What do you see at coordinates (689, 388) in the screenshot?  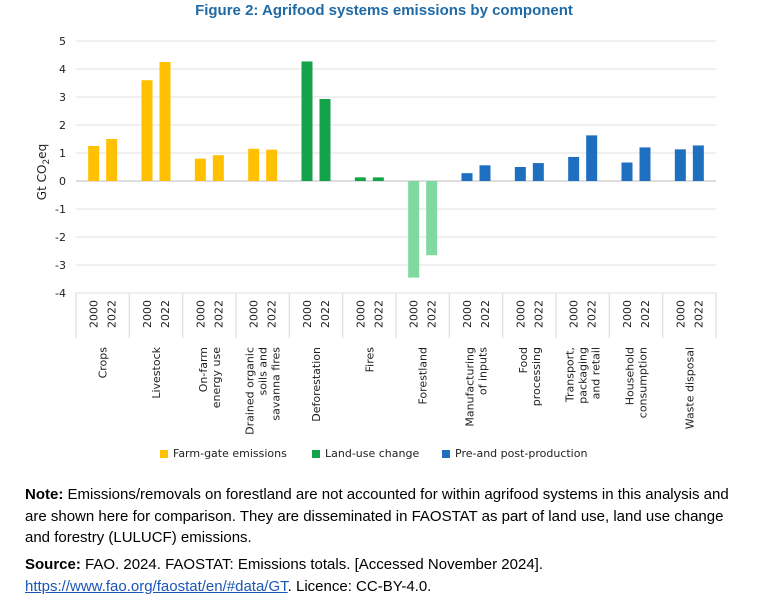 I see `category-label: Waste disposal` at bounding box center [689, 388].